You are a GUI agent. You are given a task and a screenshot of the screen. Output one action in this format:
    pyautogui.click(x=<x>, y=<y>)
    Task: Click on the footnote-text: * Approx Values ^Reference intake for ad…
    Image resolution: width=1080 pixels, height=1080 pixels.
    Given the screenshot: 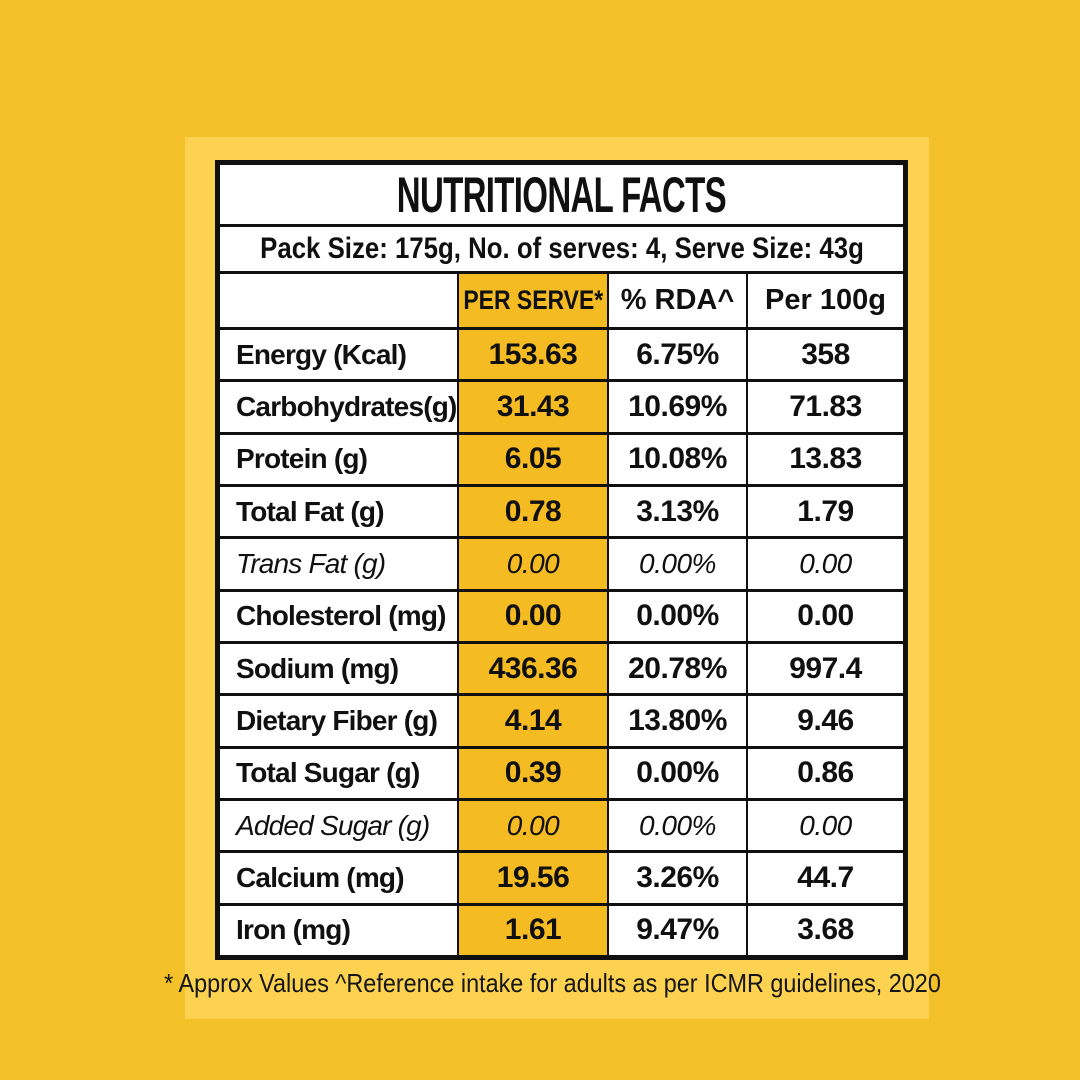 What is the action you would take?
    pyautogui.click(x=552, y=982)
    